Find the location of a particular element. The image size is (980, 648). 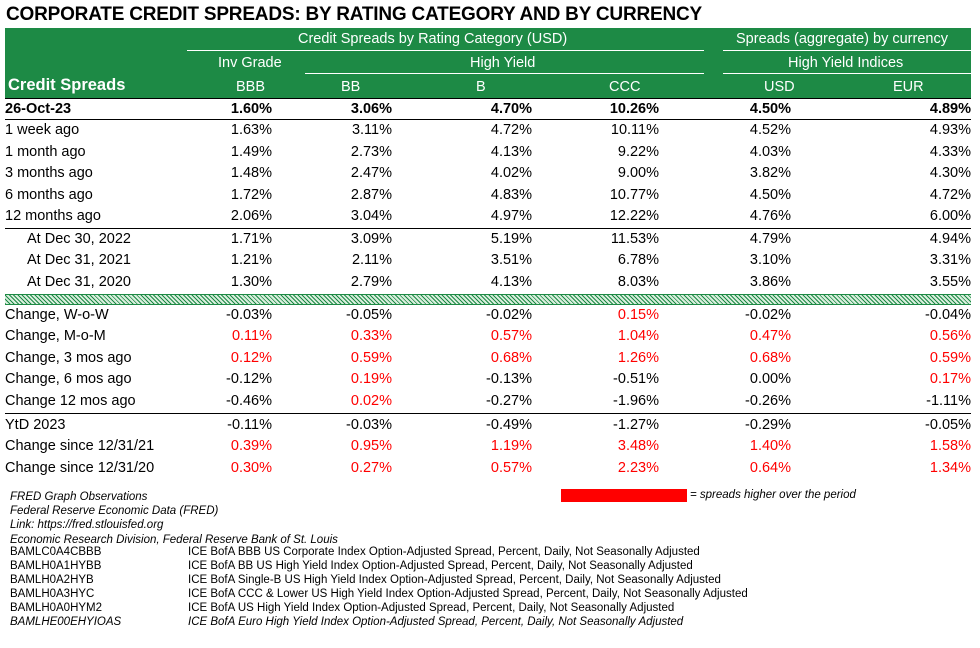

col-header-usd: USD is located at coordinates (779, 87).